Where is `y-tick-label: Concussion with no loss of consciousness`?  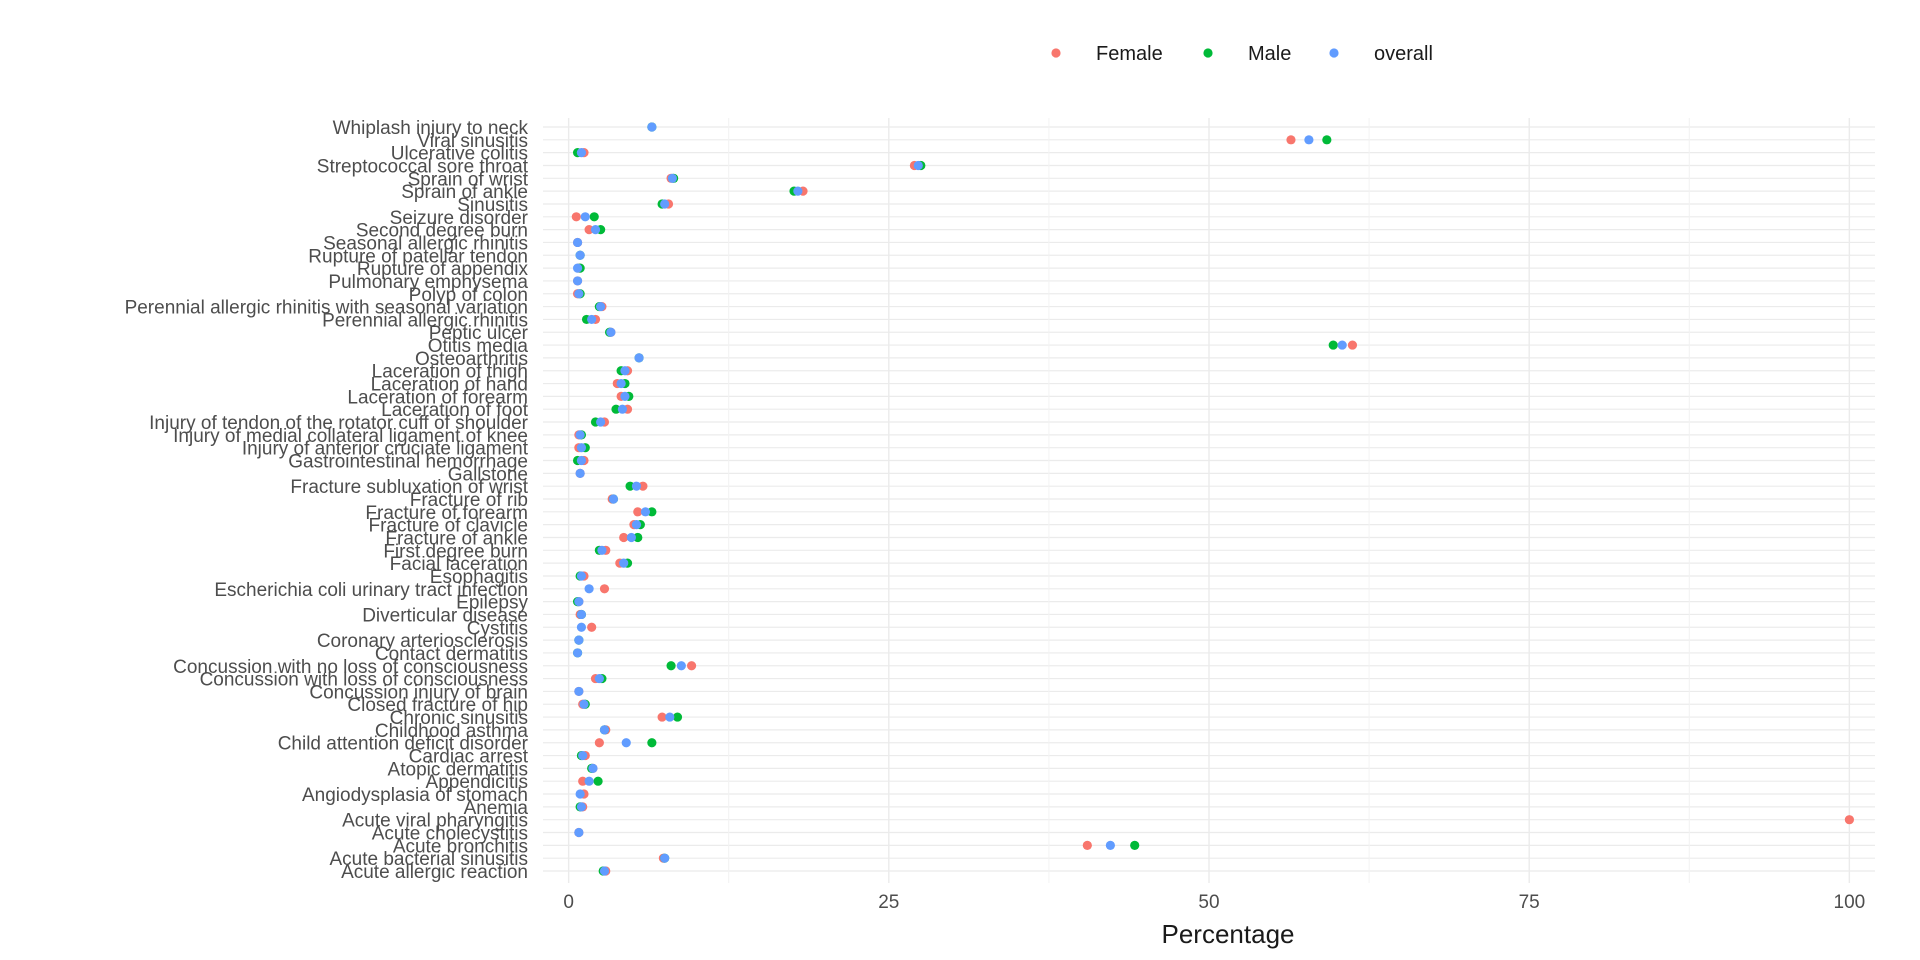
y-tick-label: Concussion with no loss of consciousness is located at coordinates (350, 667).